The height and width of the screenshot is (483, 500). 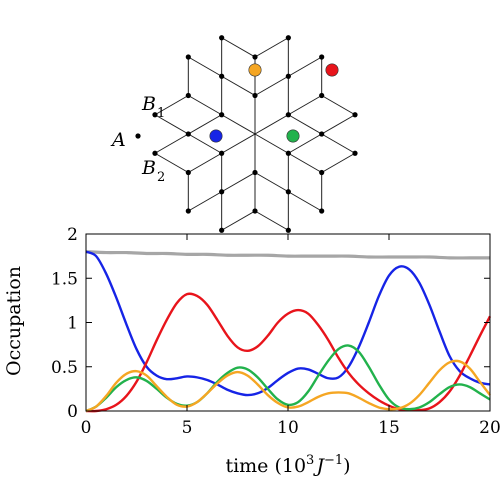 What do you see at coordinates (287, 255) in the screenshot?
I see `series-grey-line` at bounding box center [287, 255].